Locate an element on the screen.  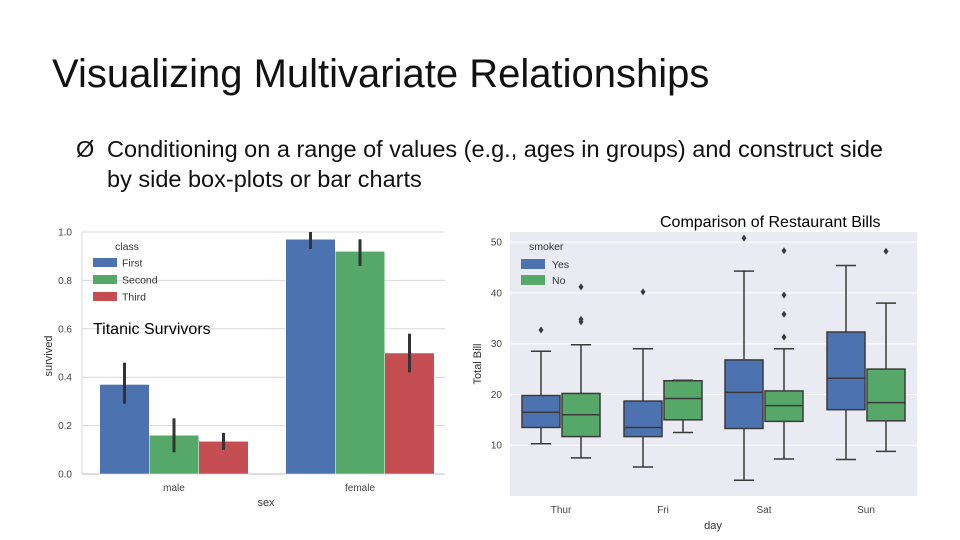
outlier-yes-sat is located at coordinates (744, 238).